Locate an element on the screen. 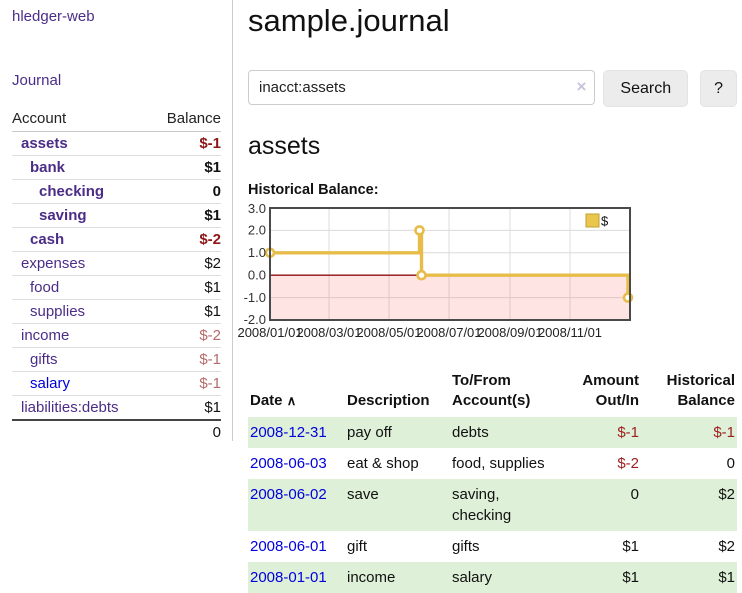  account-link: income is located at coordinates (45, 335).